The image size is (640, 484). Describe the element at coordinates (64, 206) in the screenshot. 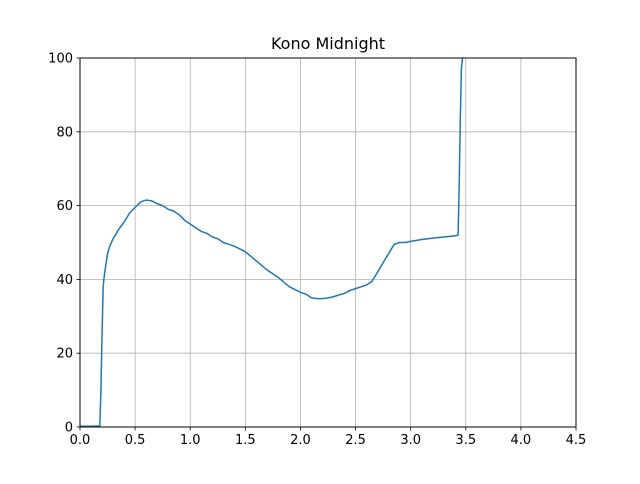

I see `y-tick-label: 60` at that location.